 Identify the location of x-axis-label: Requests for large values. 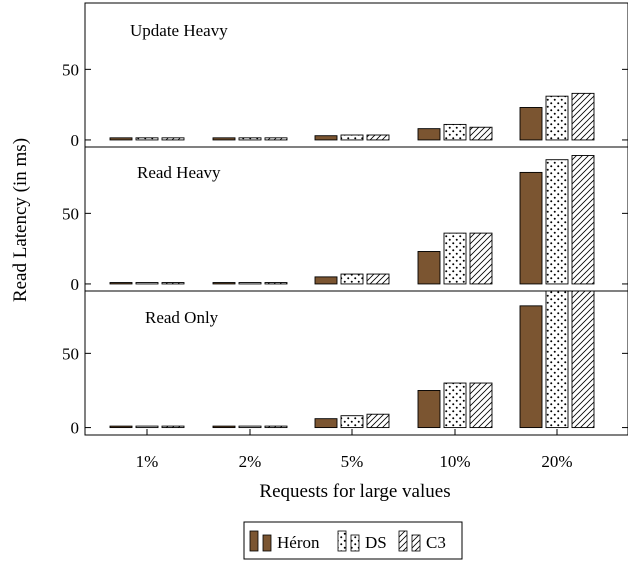
(354, 491).